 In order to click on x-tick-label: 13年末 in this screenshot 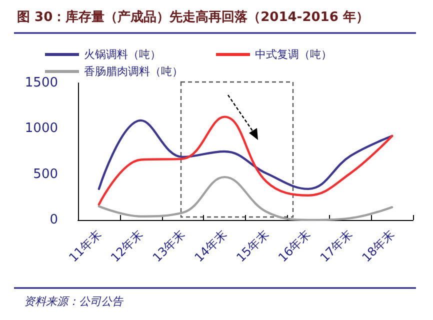, I will do `click(169, 246)`.